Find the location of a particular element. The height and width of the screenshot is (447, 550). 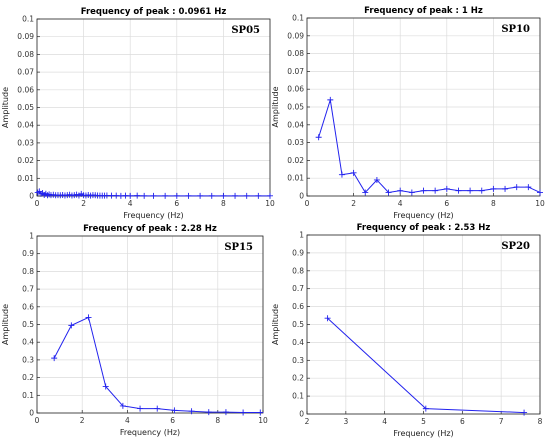

chart-title: Frequency of peak : 1 Hz is located at coordinates (423, 11).